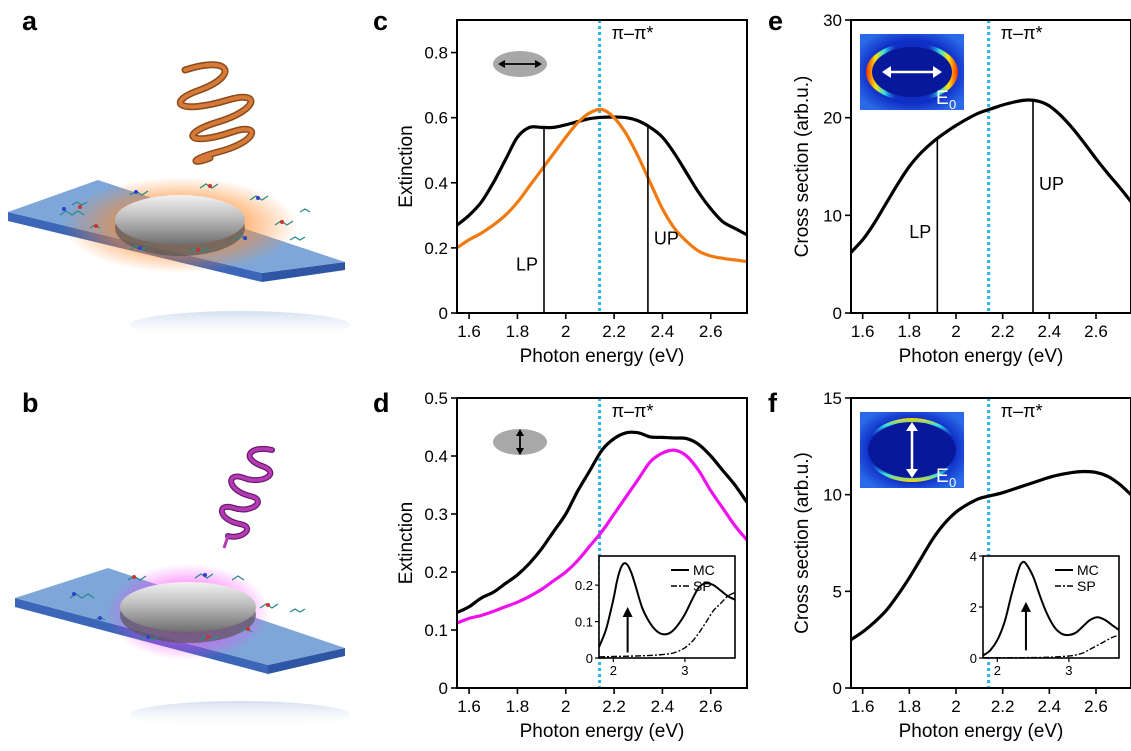  I want to click on y-tick-label: 0.5, so click(436, 398).